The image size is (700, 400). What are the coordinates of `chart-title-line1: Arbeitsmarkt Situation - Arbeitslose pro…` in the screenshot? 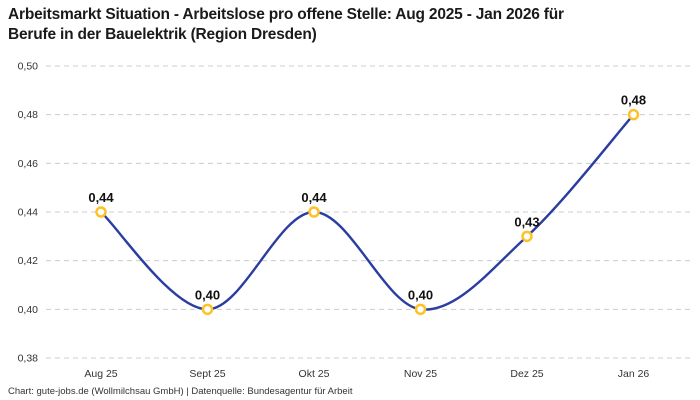 It's located at (286, 14).